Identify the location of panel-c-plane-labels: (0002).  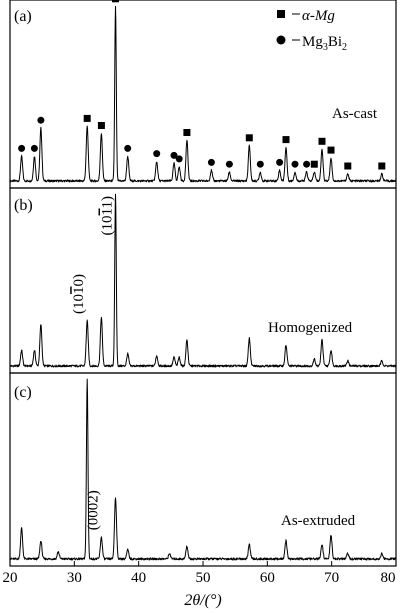
(93, 510).